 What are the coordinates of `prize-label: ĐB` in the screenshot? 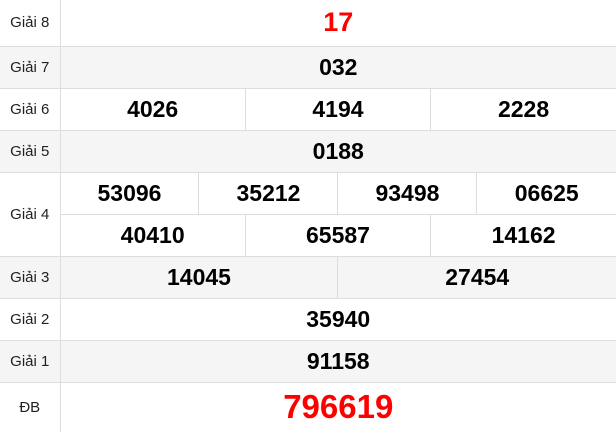 It's located at (30, 406).